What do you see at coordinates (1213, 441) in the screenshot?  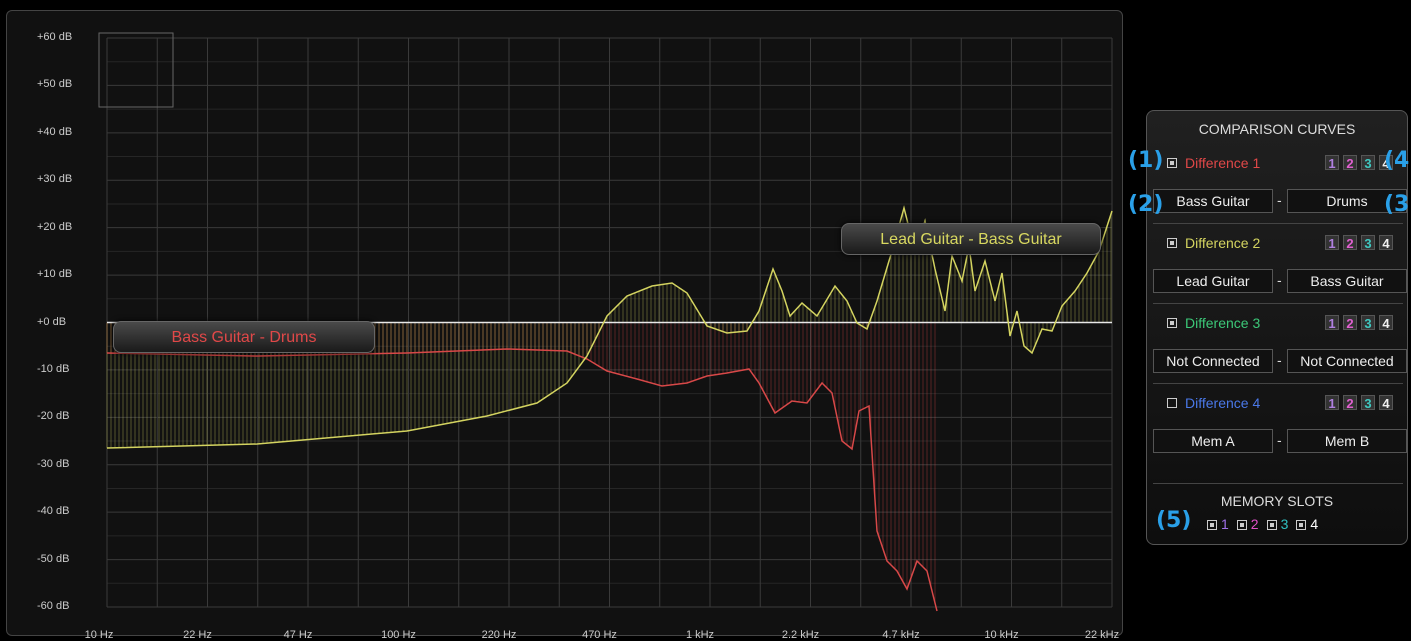 I see `difference-4-source-a: Mem A` at bounding box center [1213, 441].